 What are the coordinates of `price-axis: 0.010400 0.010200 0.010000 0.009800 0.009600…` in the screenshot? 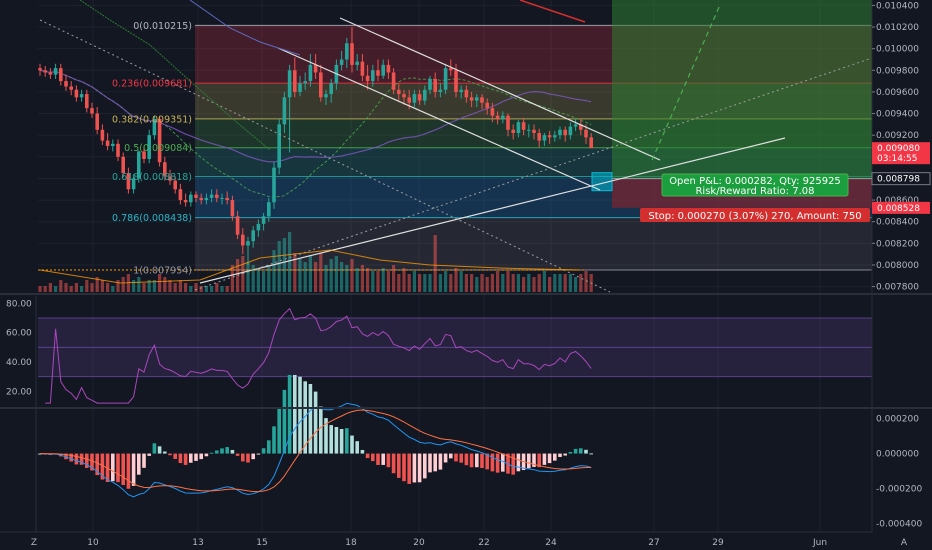 It's located at (901, 275).